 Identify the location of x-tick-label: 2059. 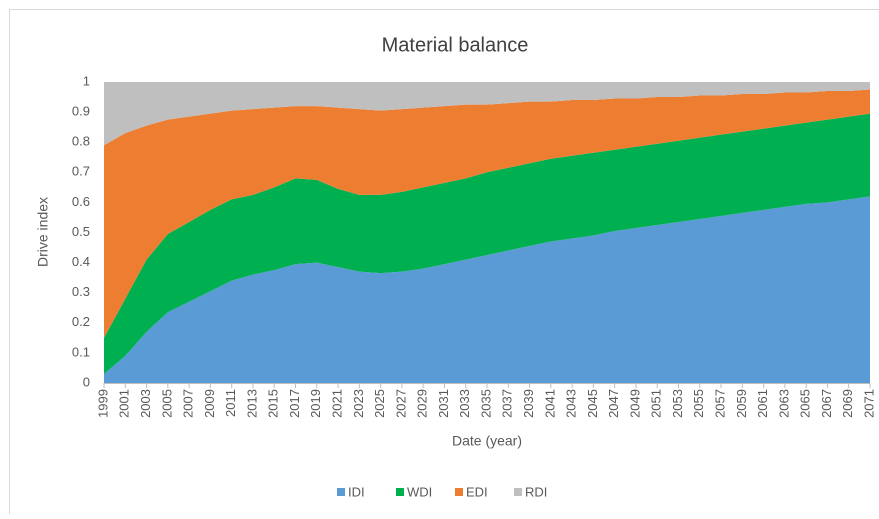
(741, 403).